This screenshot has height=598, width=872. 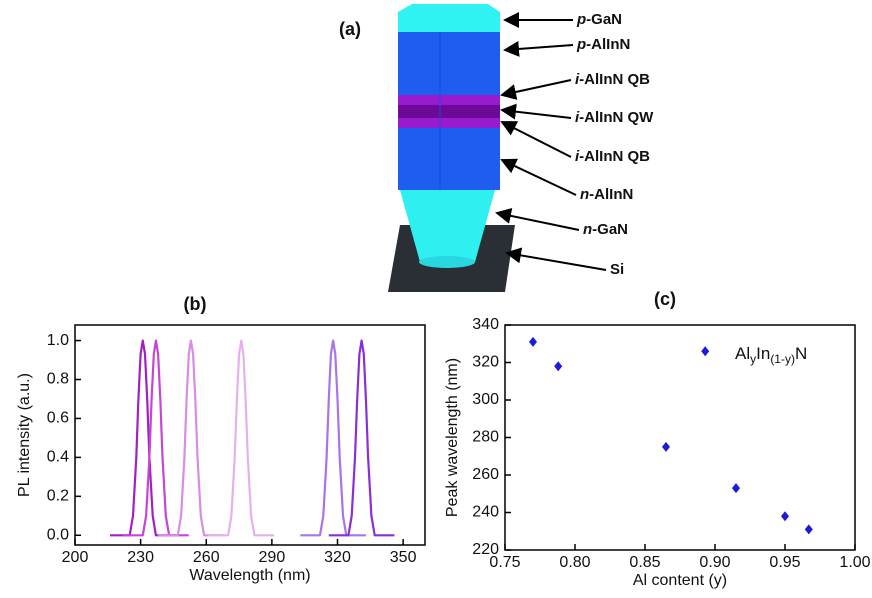 What do you see at coordinates (485, 362) in the screenshot?
I see `y-tick-label: 320` at bounding box center [485, 362].